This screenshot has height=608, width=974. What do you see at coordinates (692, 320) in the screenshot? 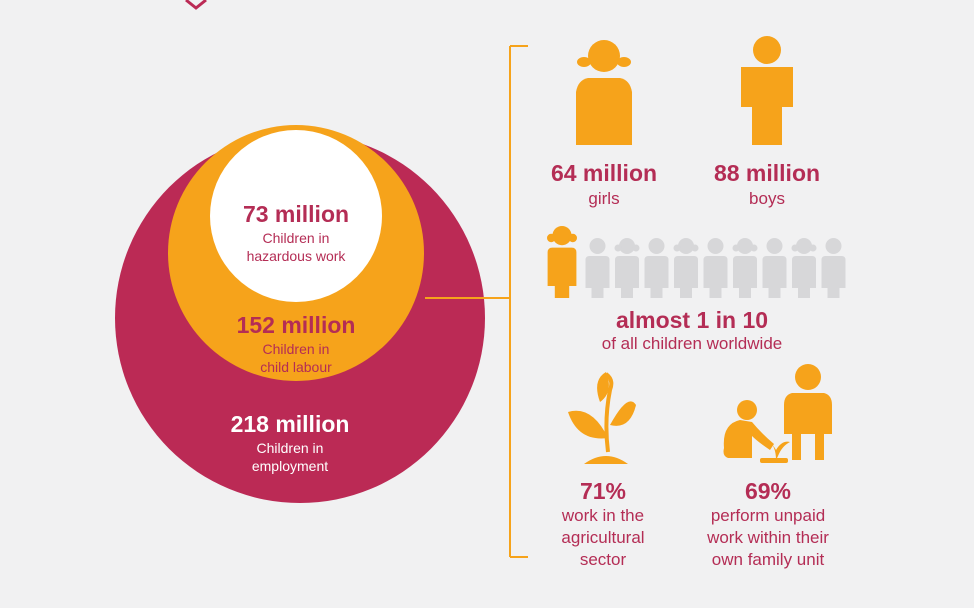
I see `ratio-headline: almost 1 in 10` at bounding box center [692, 320].